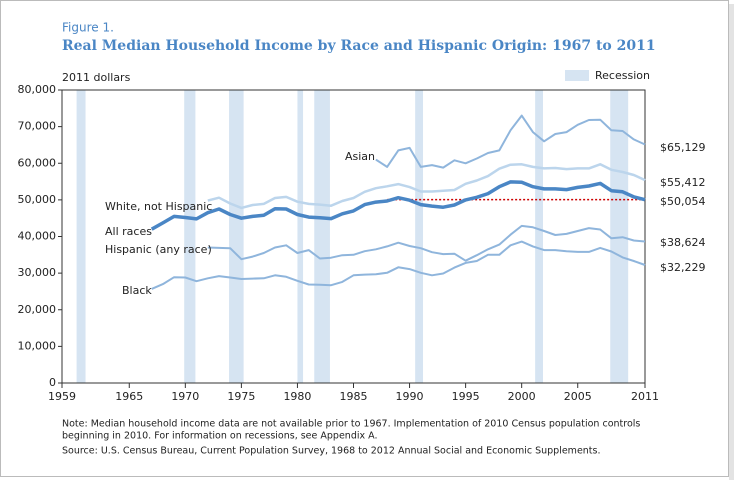 This screenshot has width=737, height=483. What do you see at coordinates (37, 272) in the screenshot?
I see `y-tick-label: 30,000` at bounding box center [37, 272].